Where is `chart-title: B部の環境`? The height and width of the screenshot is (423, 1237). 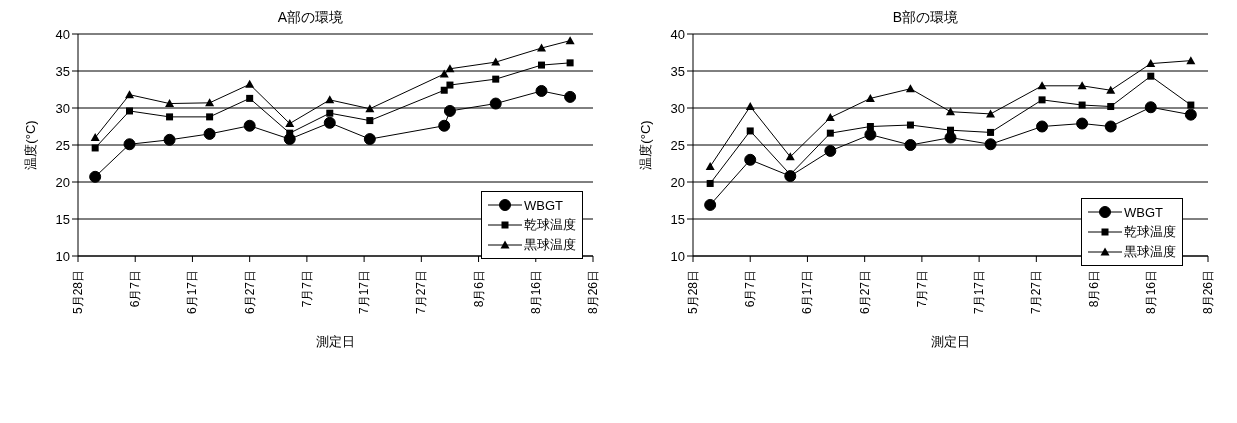
chart-title: B部の環境 is located at coordinates (925, 17).